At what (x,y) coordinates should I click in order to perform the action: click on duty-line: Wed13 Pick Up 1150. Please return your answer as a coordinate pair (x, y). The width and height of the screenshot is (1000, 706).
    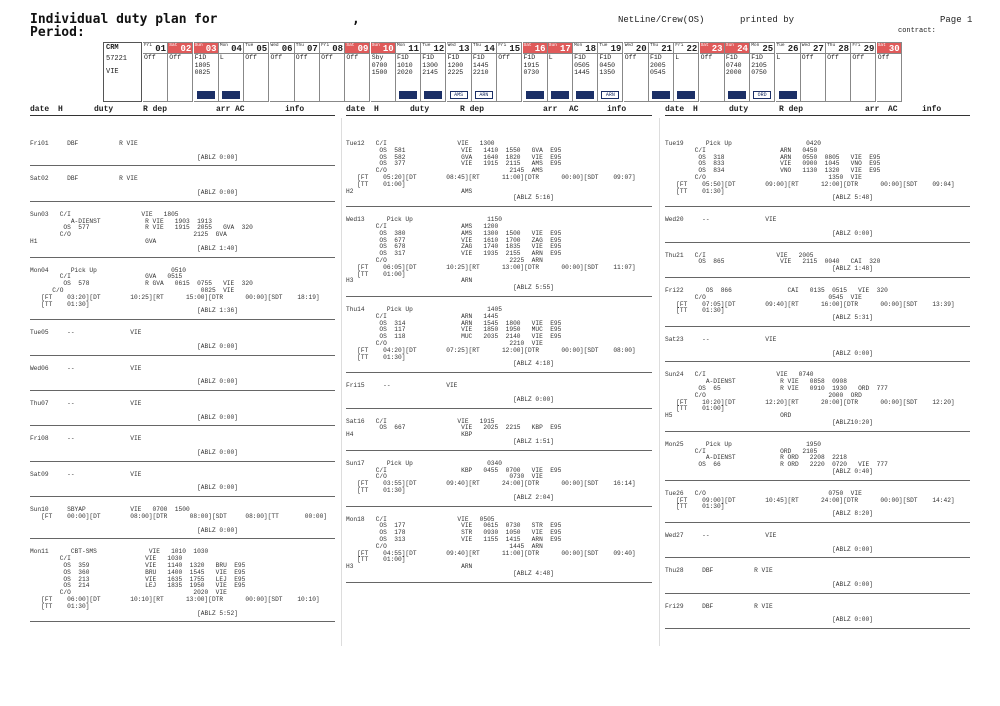
    Looking at the image, I should click on (424, 220).